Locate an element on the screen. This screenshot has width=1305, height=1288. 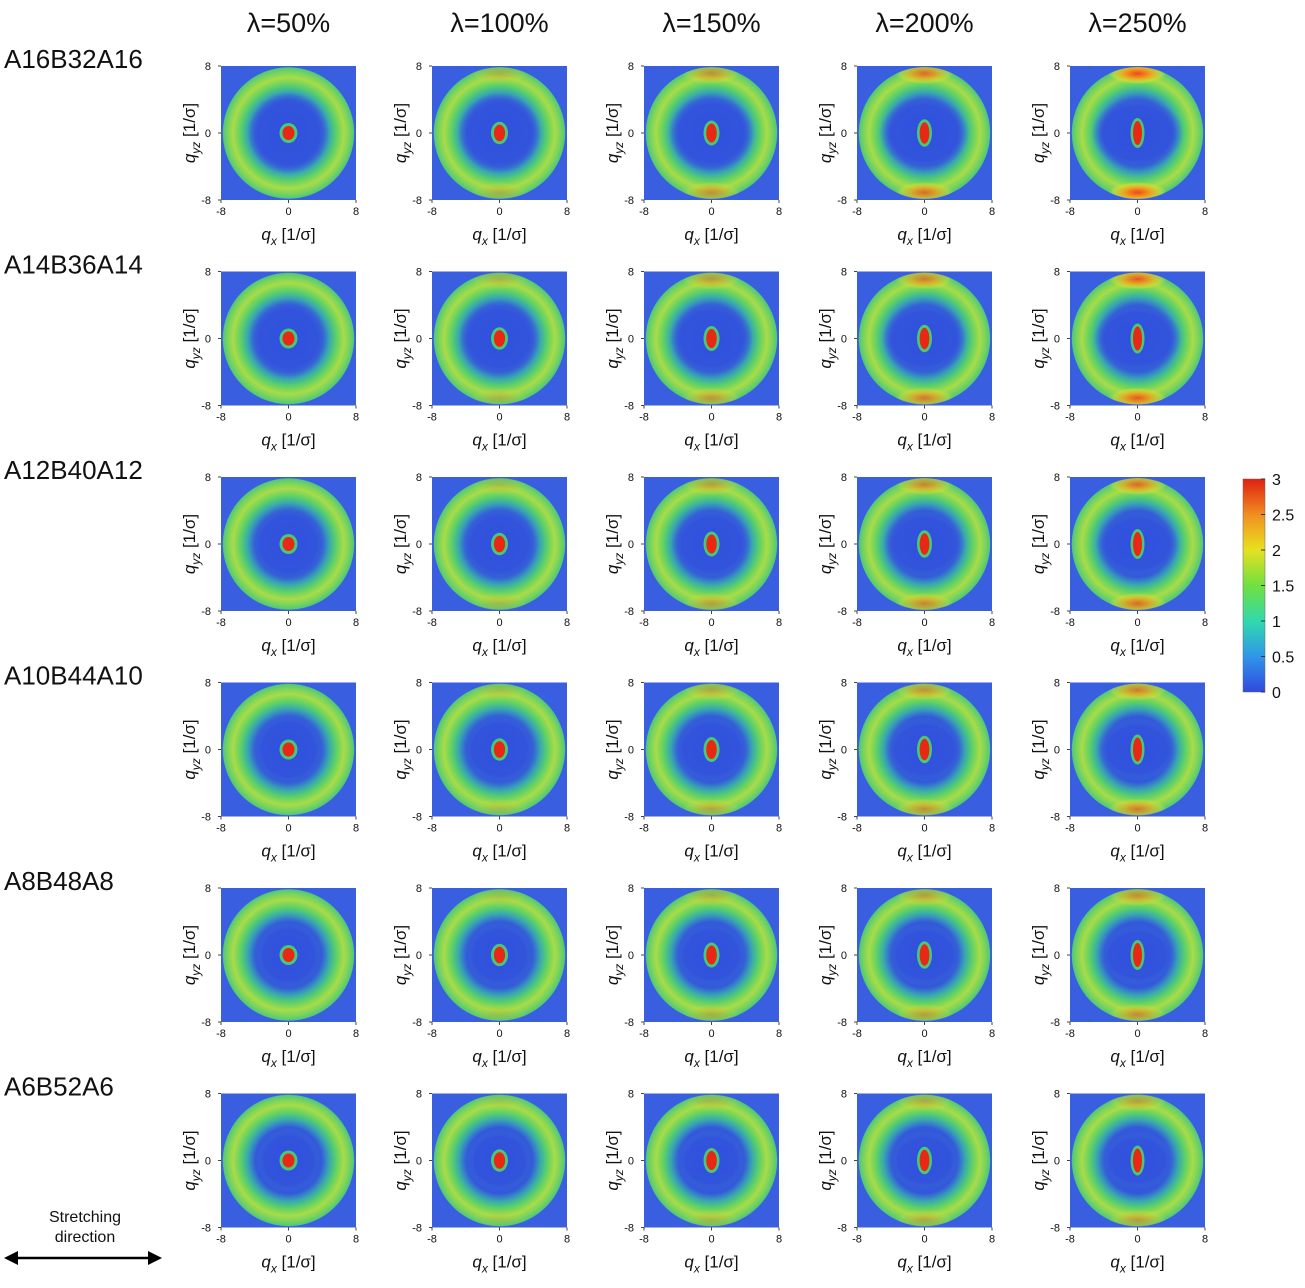
column-header: λ=150% is located at coordinates (711, 23).